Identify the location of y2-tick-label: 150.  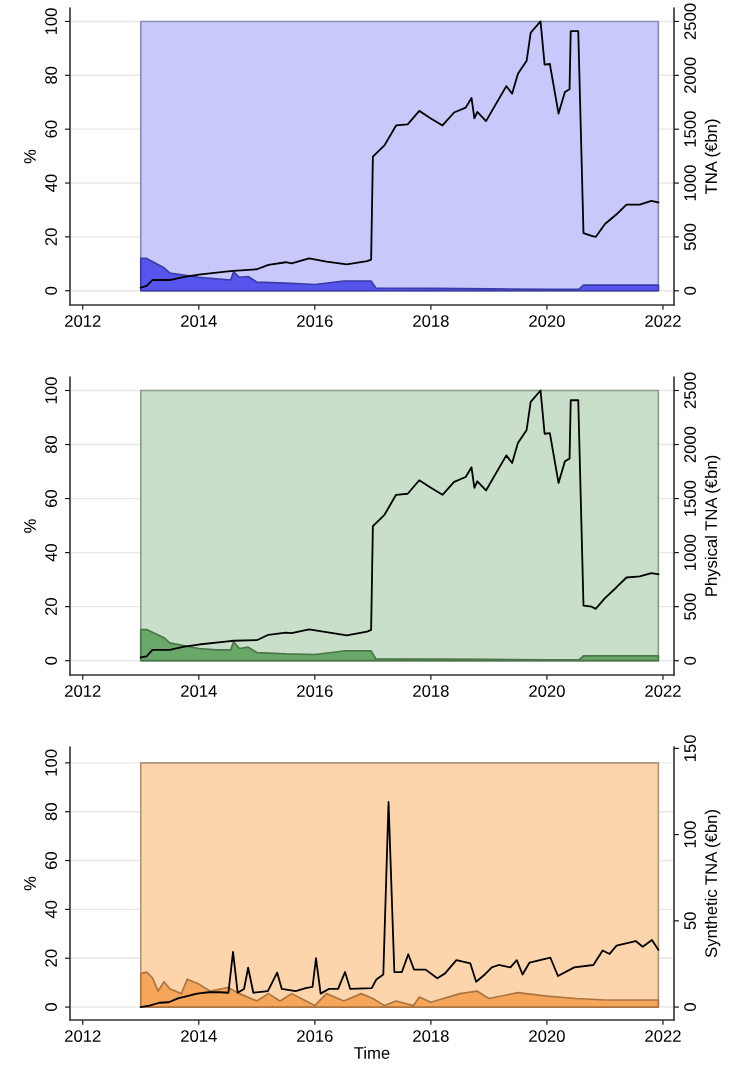
(690, 748).